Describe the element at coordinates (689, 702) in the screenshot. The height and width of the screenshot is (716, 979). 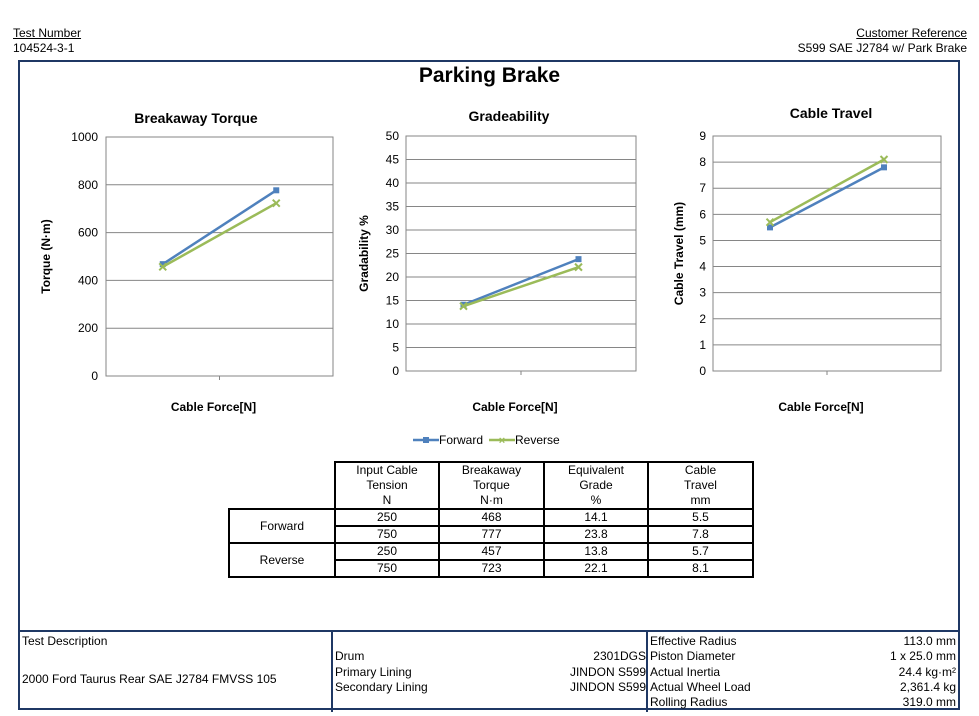
I see `spec-label: Rolling Radius` at that location.